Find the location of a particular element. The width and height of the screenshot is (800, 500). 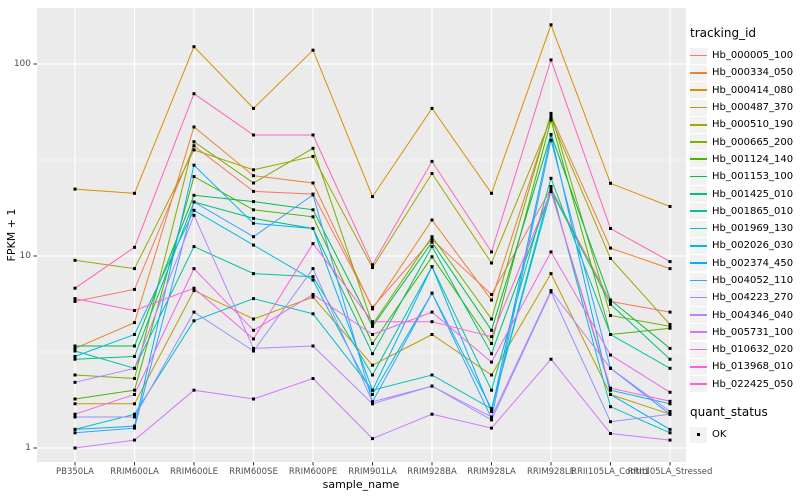

legend-title-quant-status: quant_status is located at coordinates (729, 411).